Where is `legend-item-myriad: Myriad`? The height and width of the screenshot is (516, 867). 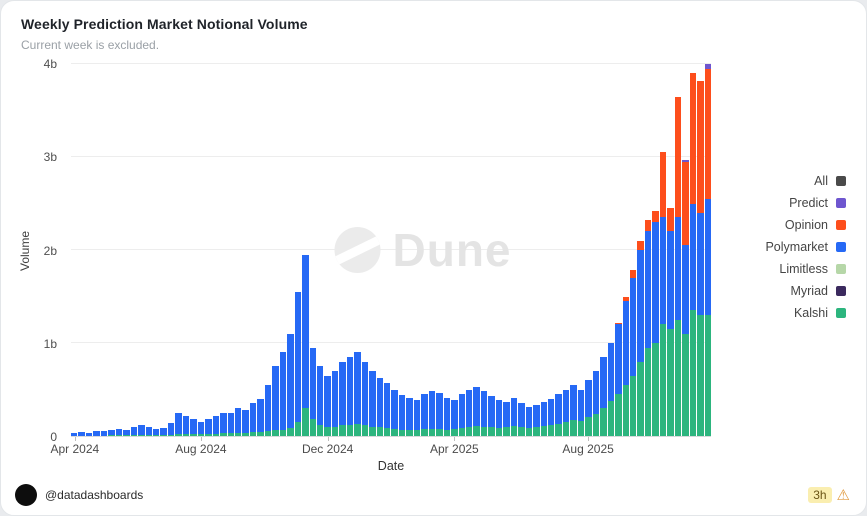
legend-item-myriad: Myriad is located at coordinates (818, 291).